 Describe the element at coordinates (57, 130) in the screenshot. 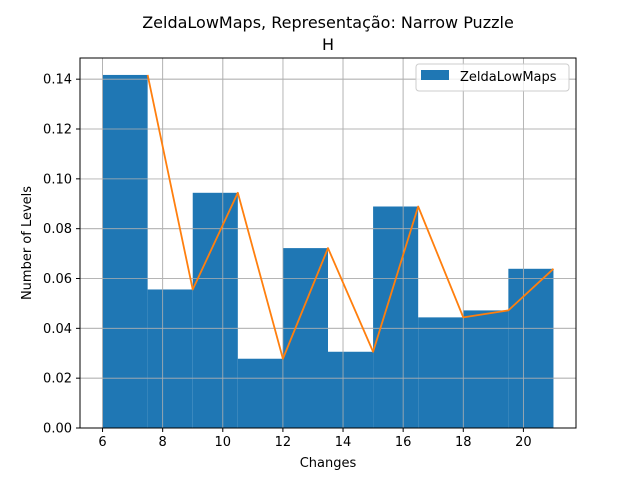

I see `y-tick-label: 0.12` at that location.